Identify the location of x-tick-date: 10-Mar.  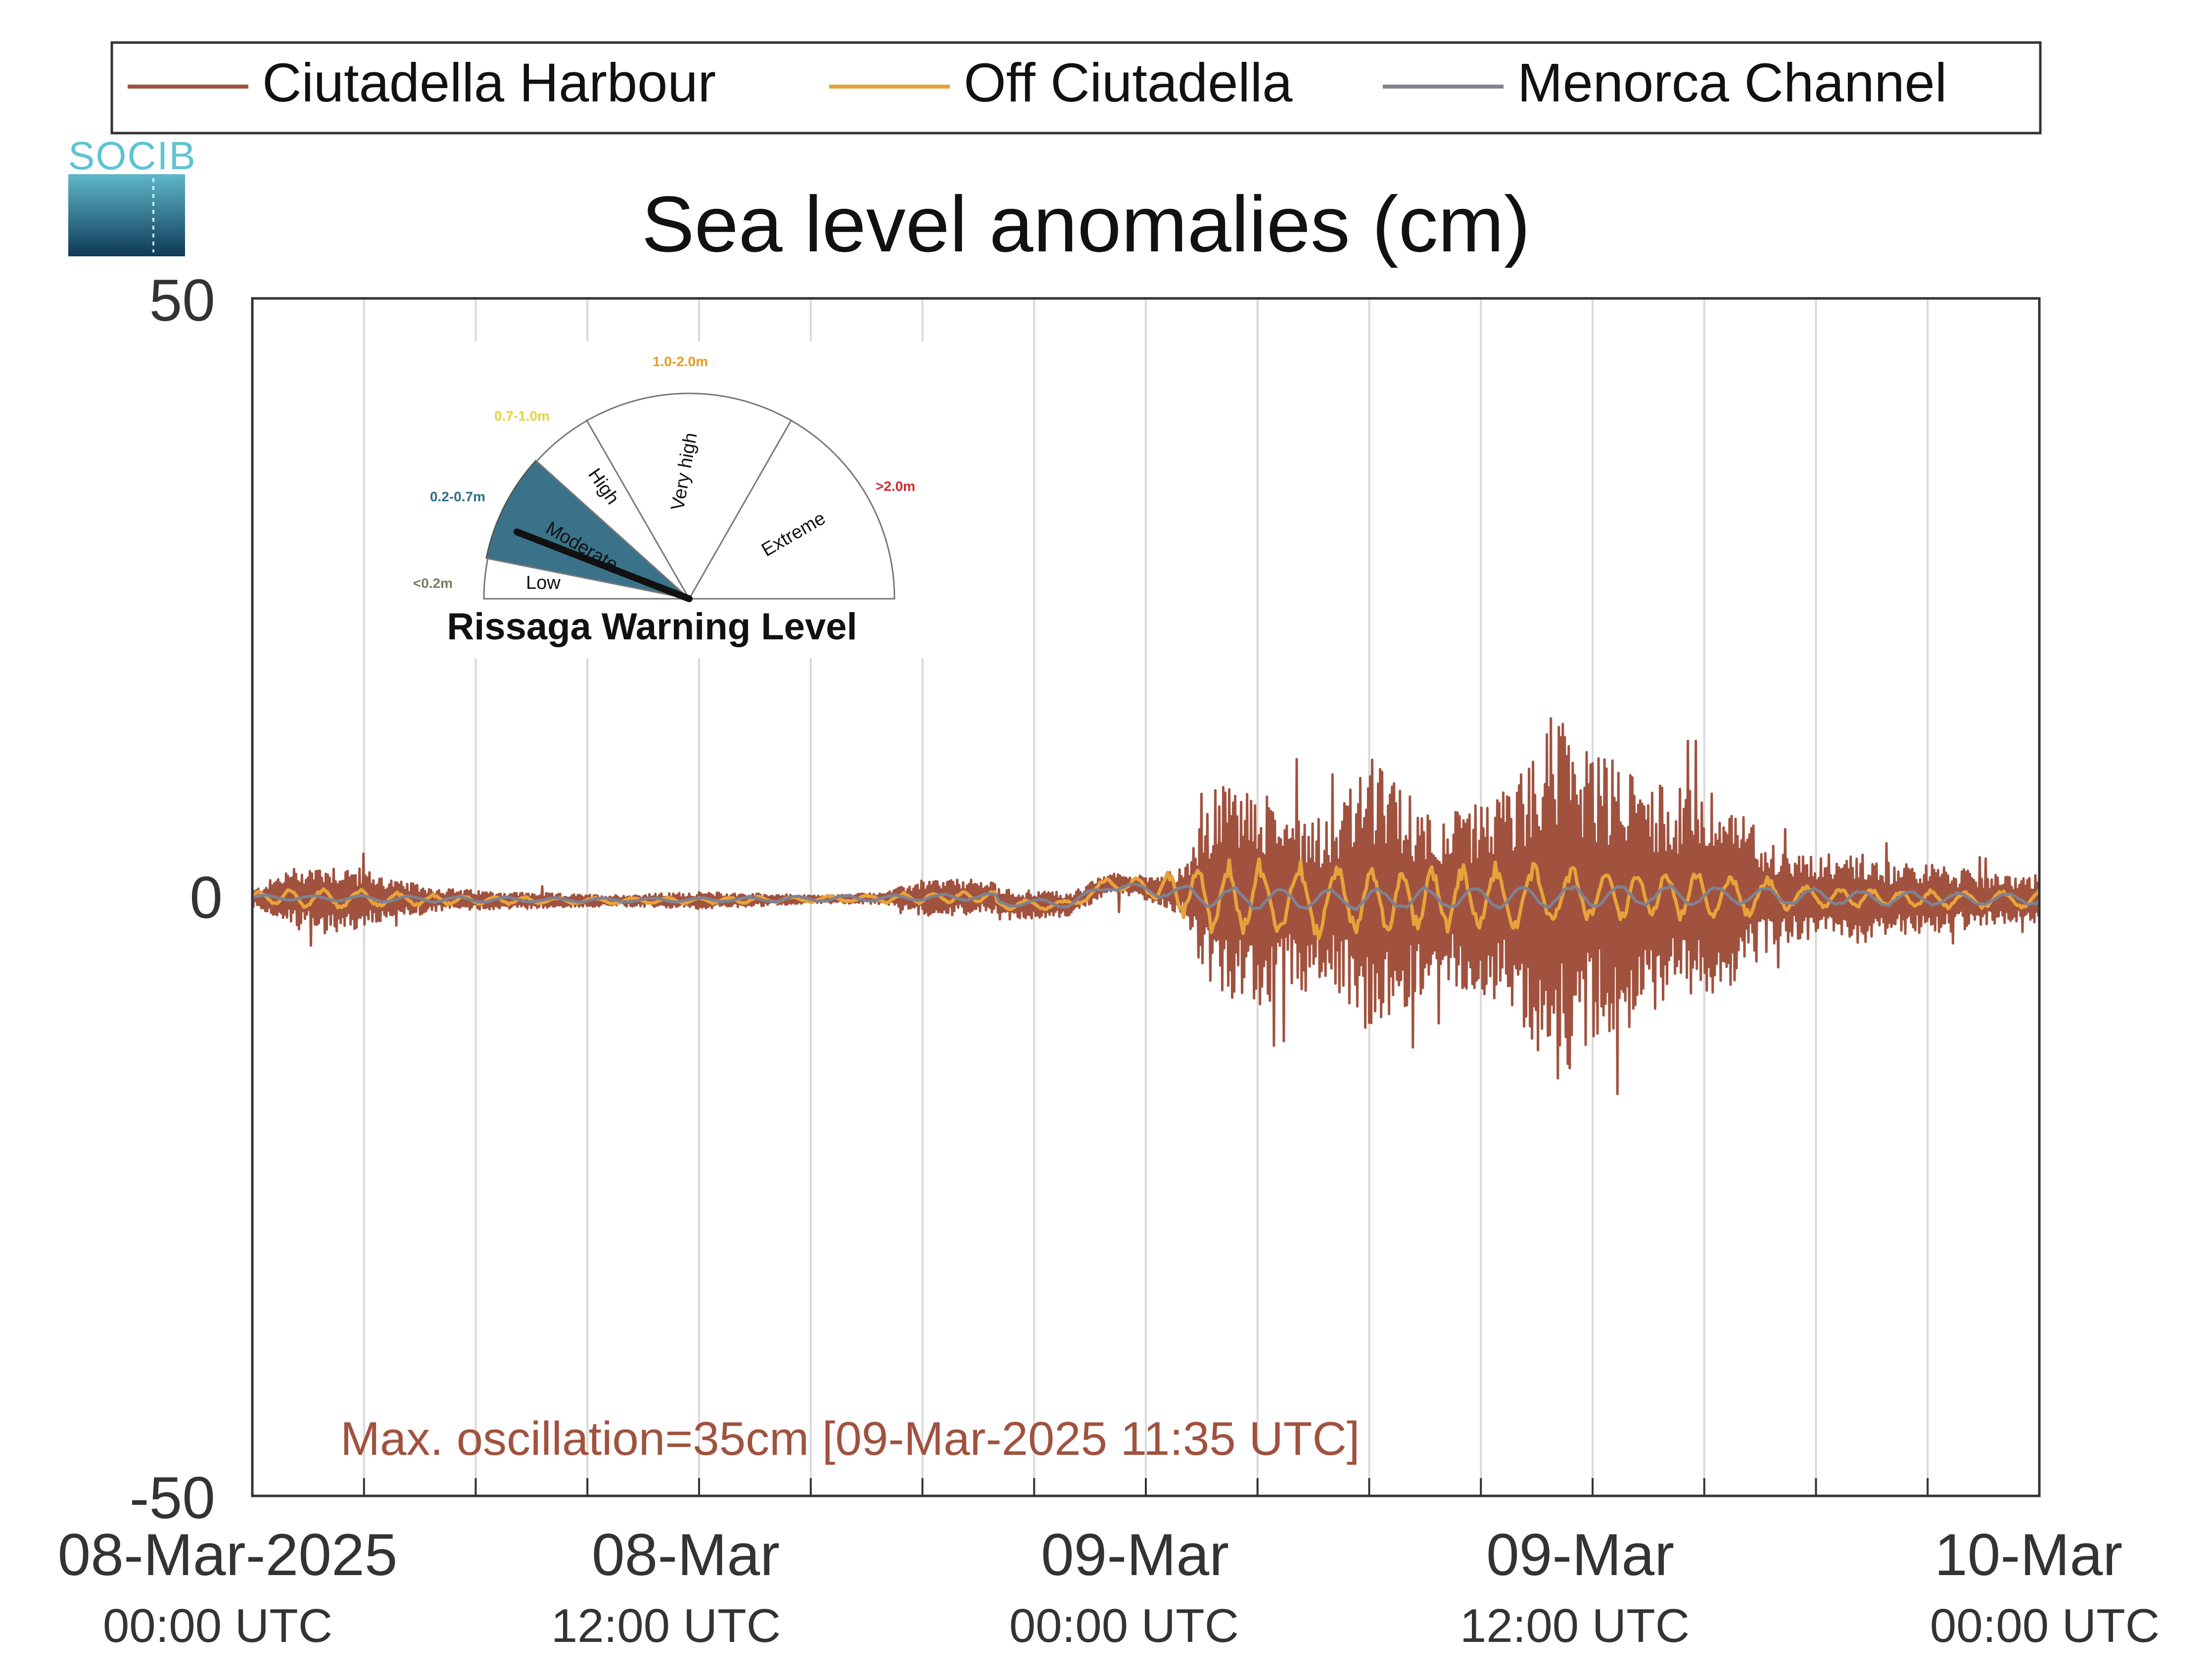
(2028, 1555).